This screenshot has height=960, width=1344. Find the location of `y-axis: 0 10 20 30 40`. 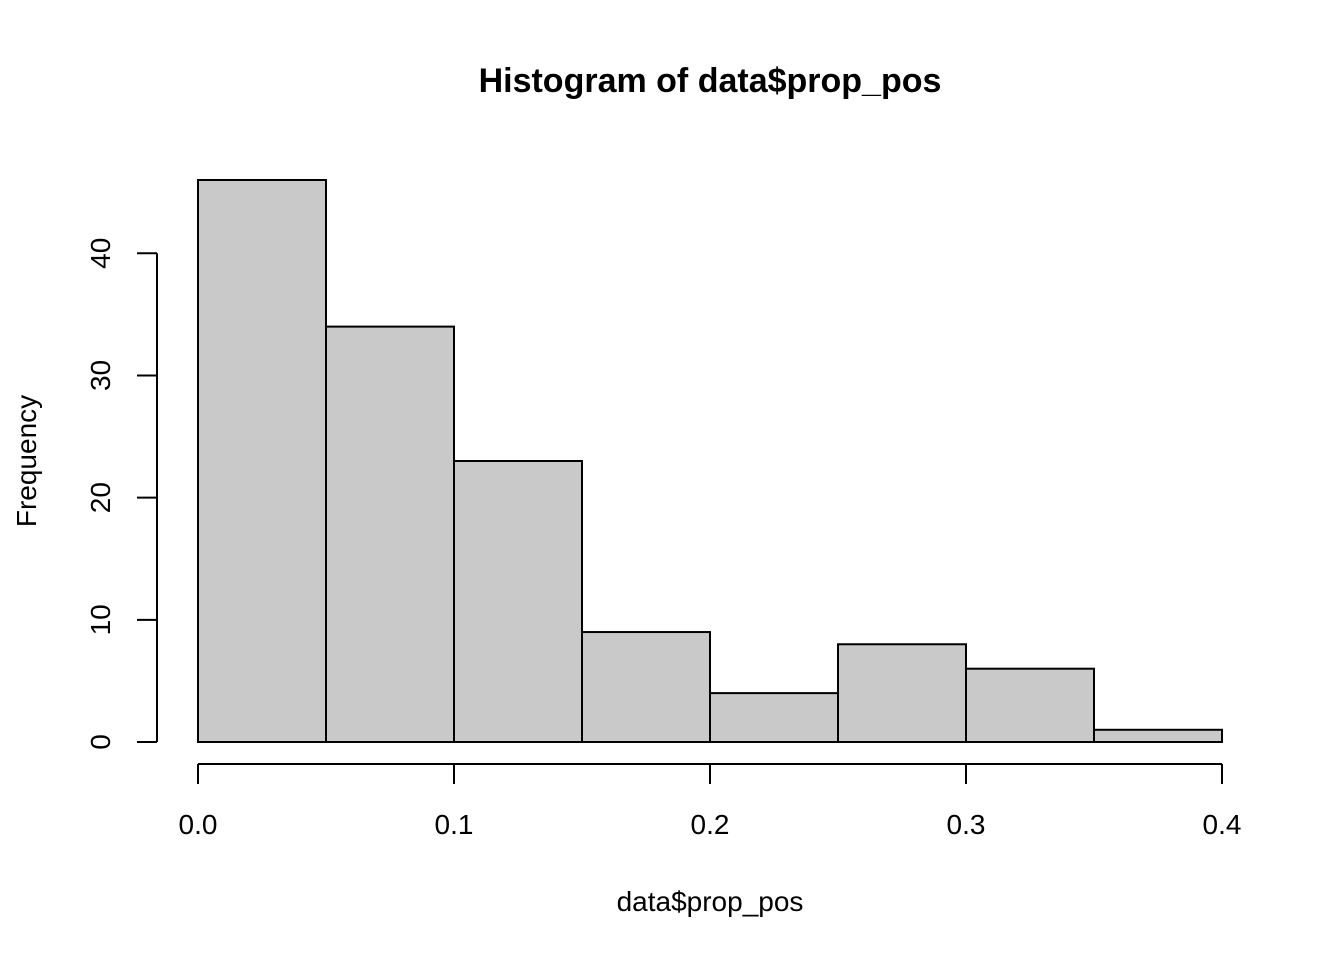

y-axis: 0 10 20 30 40 is located at coordinates (121, 494).